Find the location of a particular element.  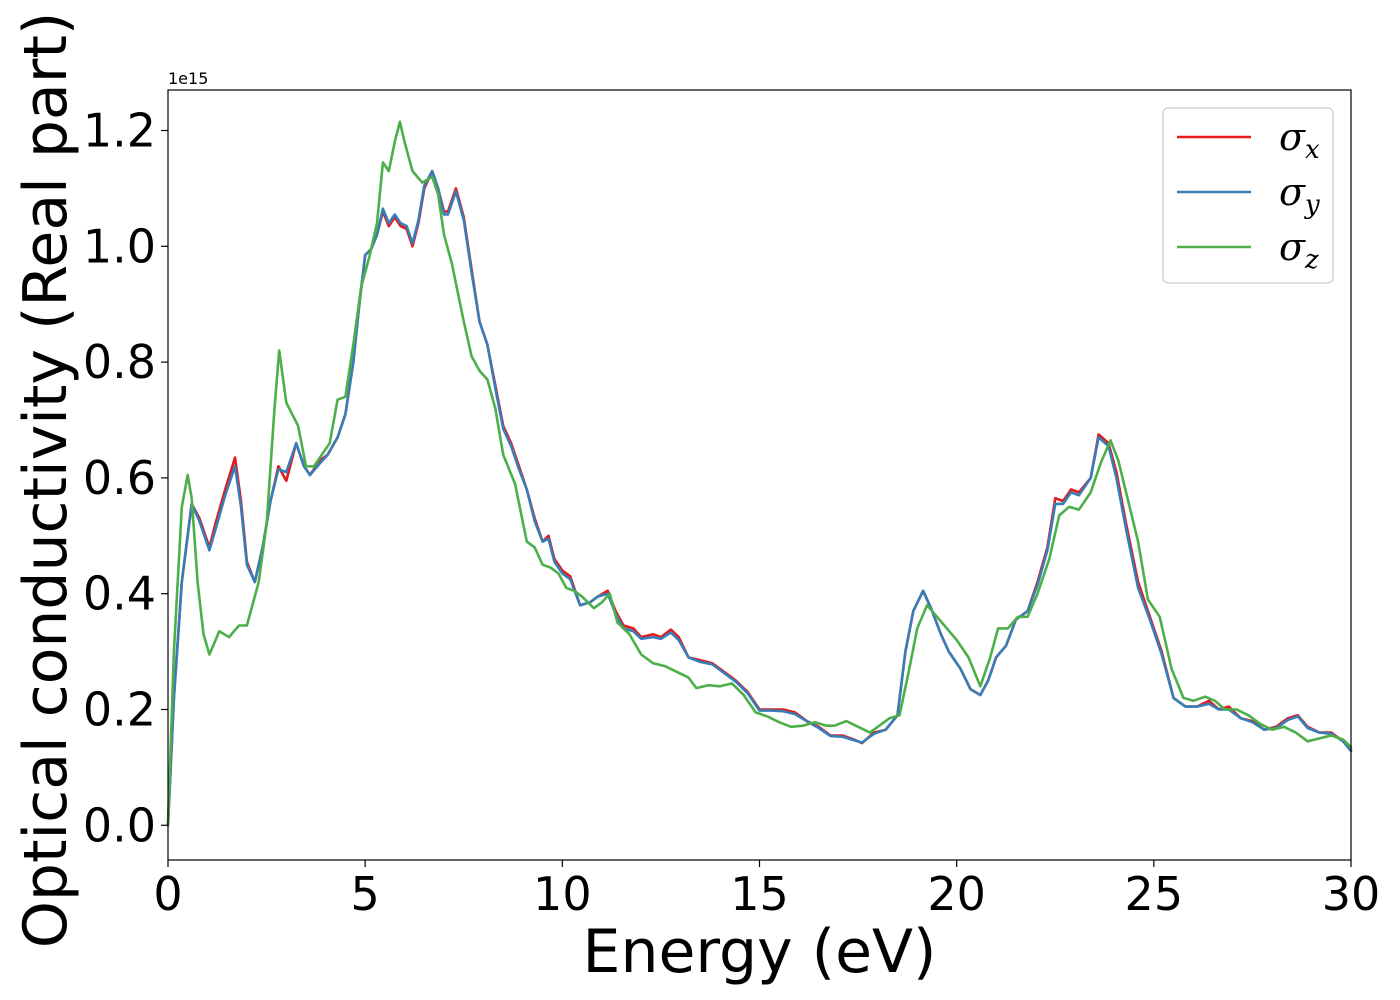

x-axis: 0 5 10 15 20 25 30 is located at coordinates (766, 890).